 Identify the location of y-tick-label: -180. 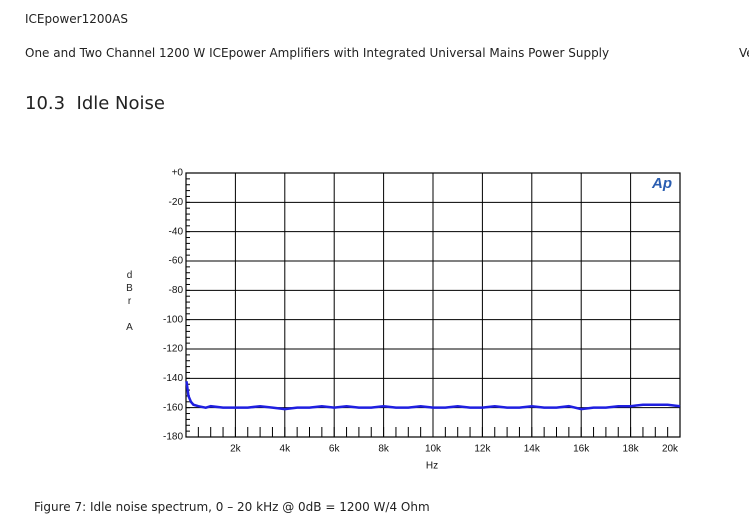
(173, 437).